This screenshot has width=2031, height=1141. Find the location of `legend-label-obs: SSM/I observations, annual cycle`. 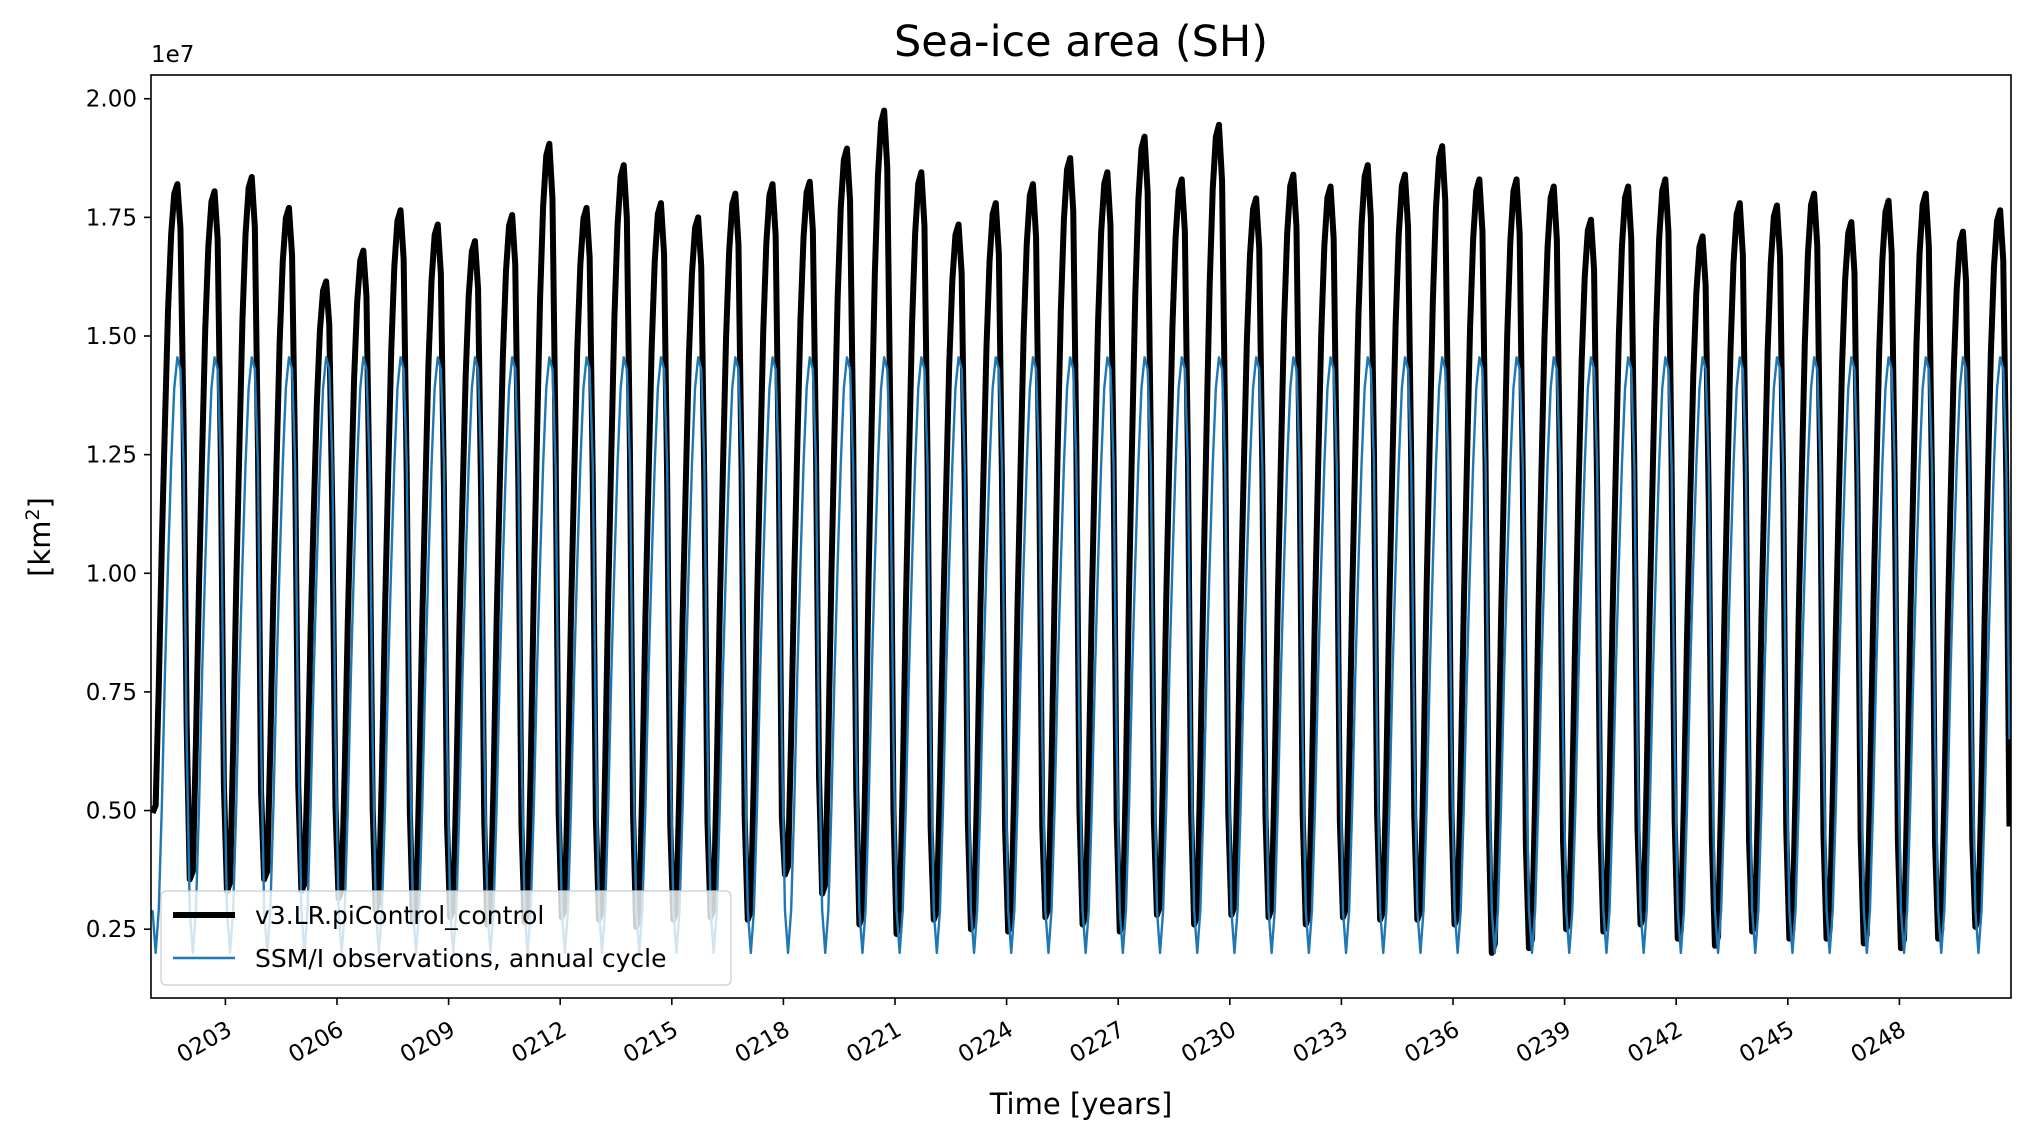

legend-label-obs: SSM/I observations, annual cycle is located at coordinates (461, 958).